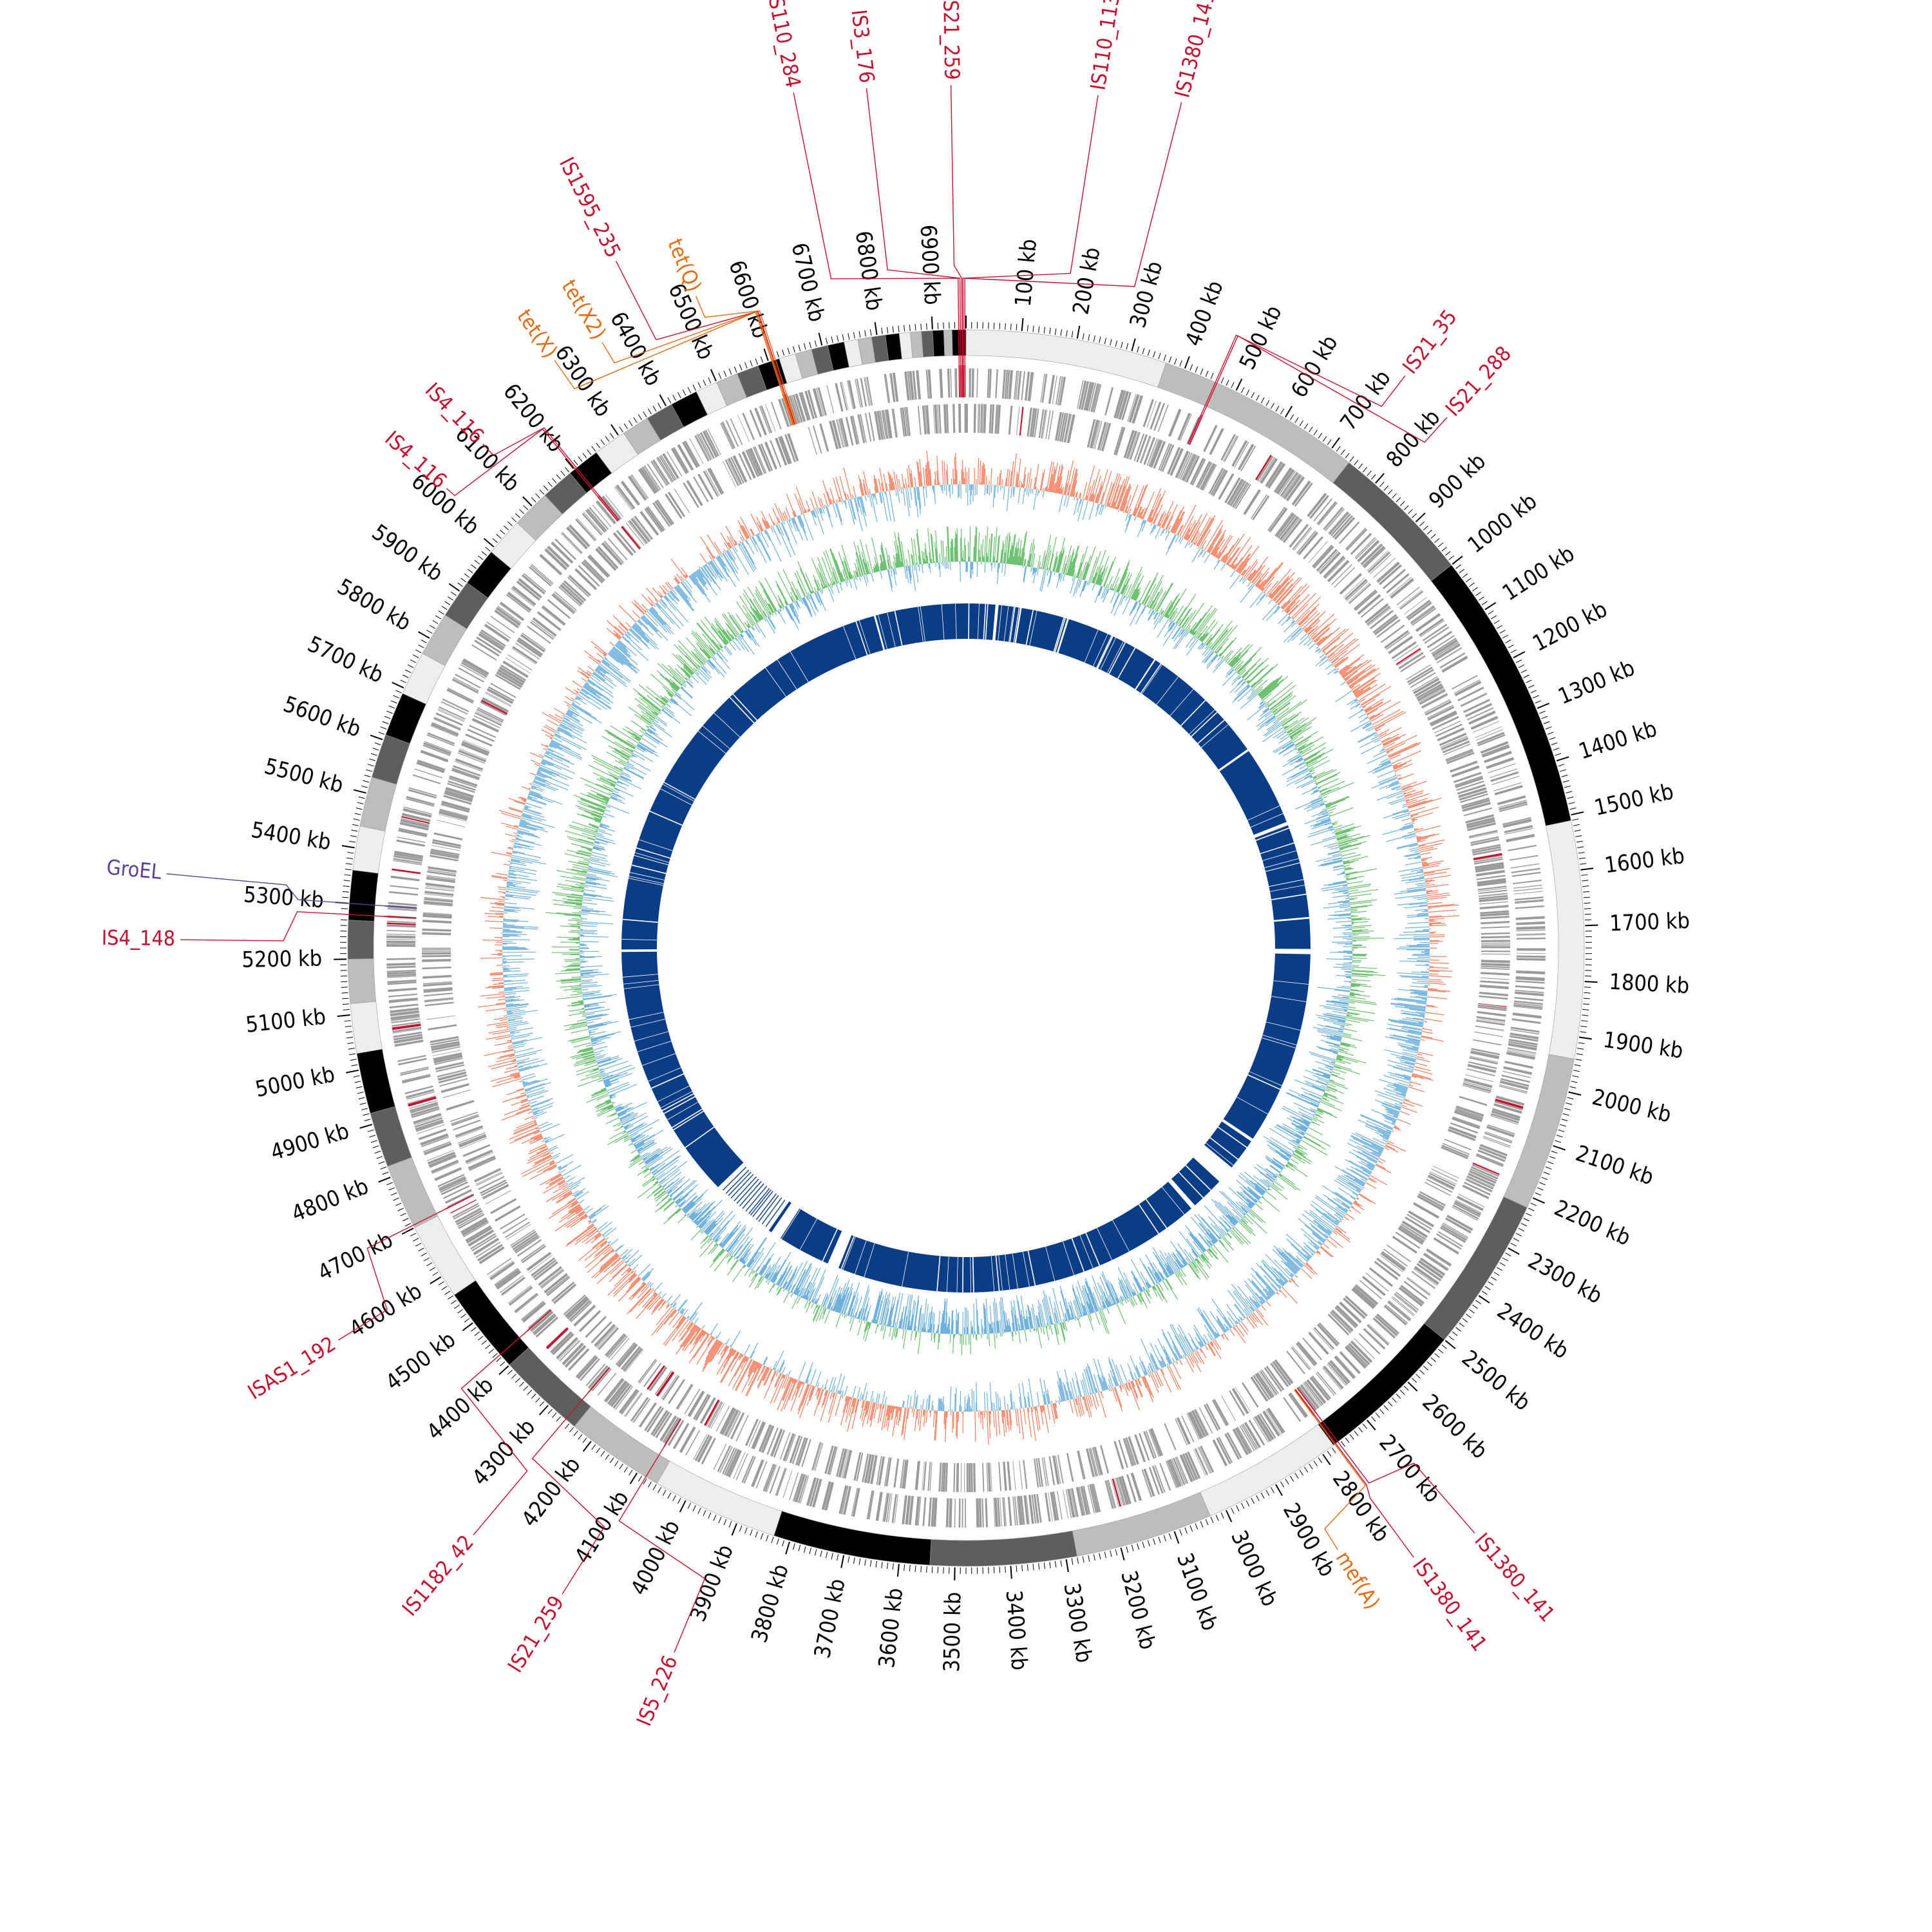 The width and height of the screenshot is (1932, 1932). Describe the element at coordinates (1137, 1610) in the screenshot. I see `tick-label: 3200 kb` at that location.